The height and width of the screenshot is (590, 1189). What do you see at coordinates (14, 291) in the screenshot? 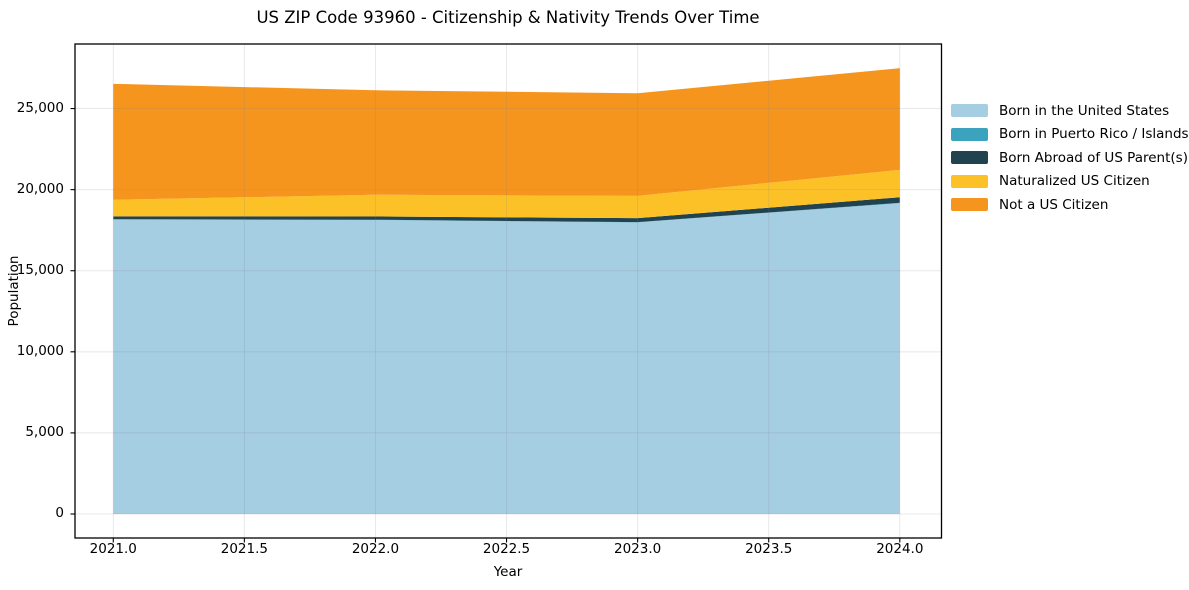
I see `y-axis-label: Population` at bounding box center [14, 291].